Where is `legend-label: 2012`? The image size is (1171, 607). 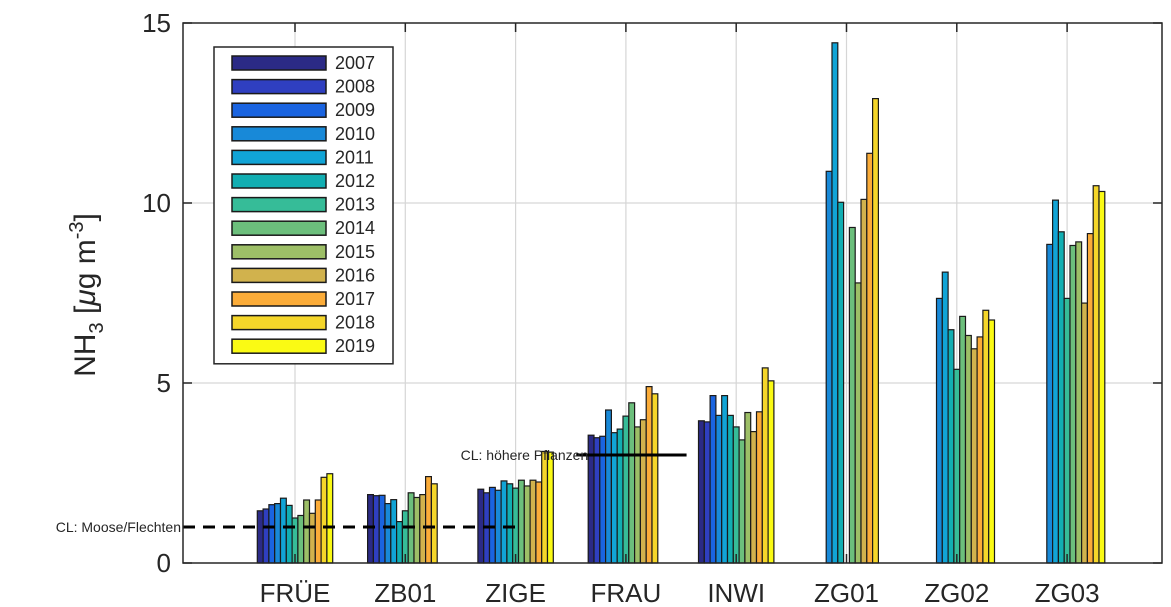
legend-label: 2012 is located at coordinates (355, 181).